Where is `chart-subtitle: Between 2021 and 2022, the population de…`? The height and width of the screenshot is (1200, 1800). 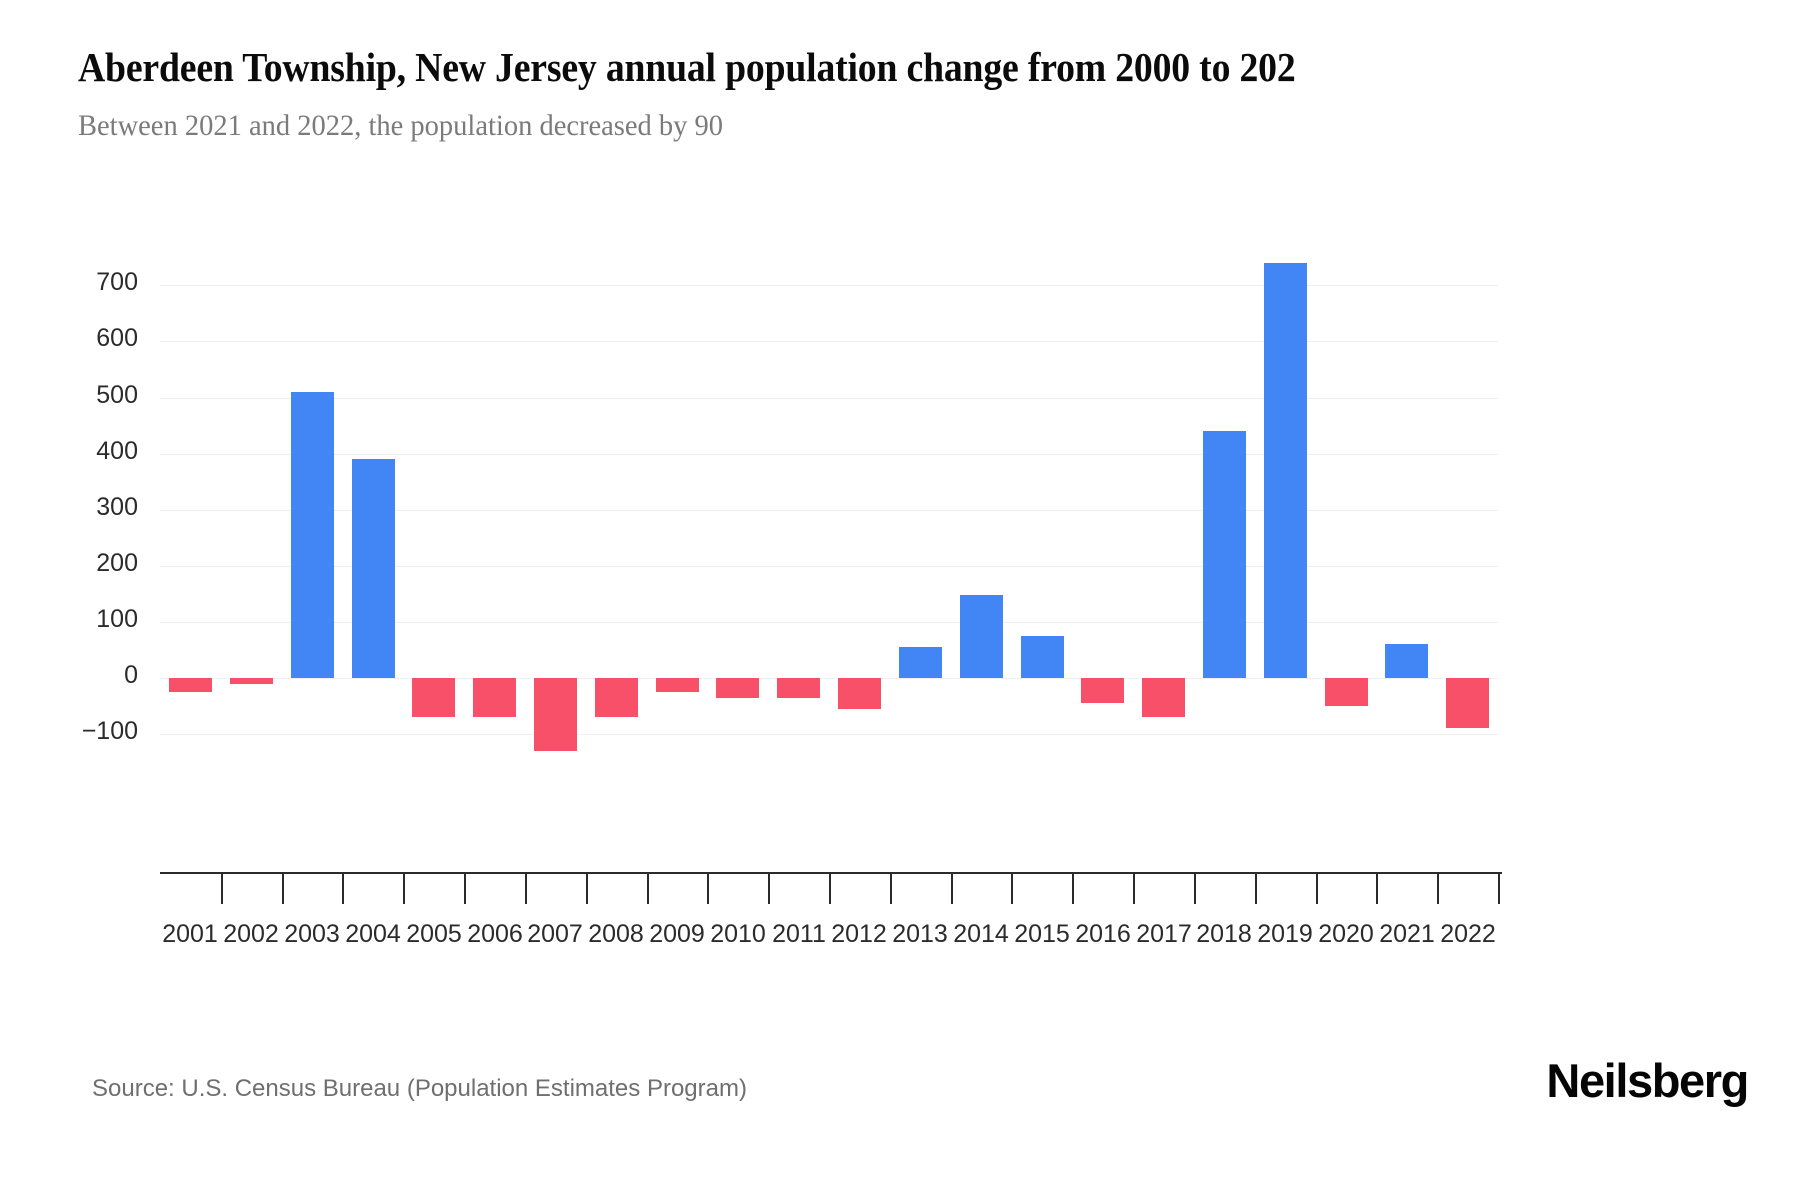 chart-subtitle: Between 2021 and 2022, the population de… is located at coordinates (401, 125).